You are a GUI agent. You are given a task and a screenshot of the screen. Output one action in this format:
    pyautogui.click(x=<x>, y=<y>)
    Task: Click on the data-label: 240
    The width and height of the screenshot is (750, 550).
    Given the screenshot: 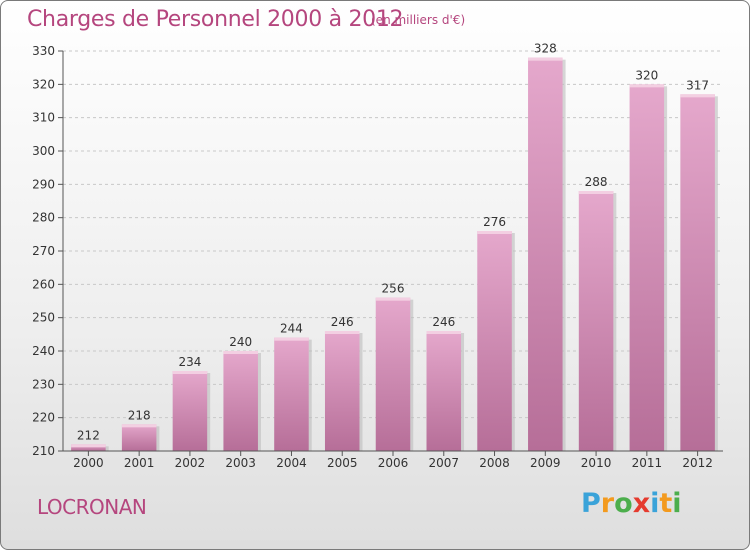 What is the action you would take?
    pyautogui.click(x=240, y=342)
    